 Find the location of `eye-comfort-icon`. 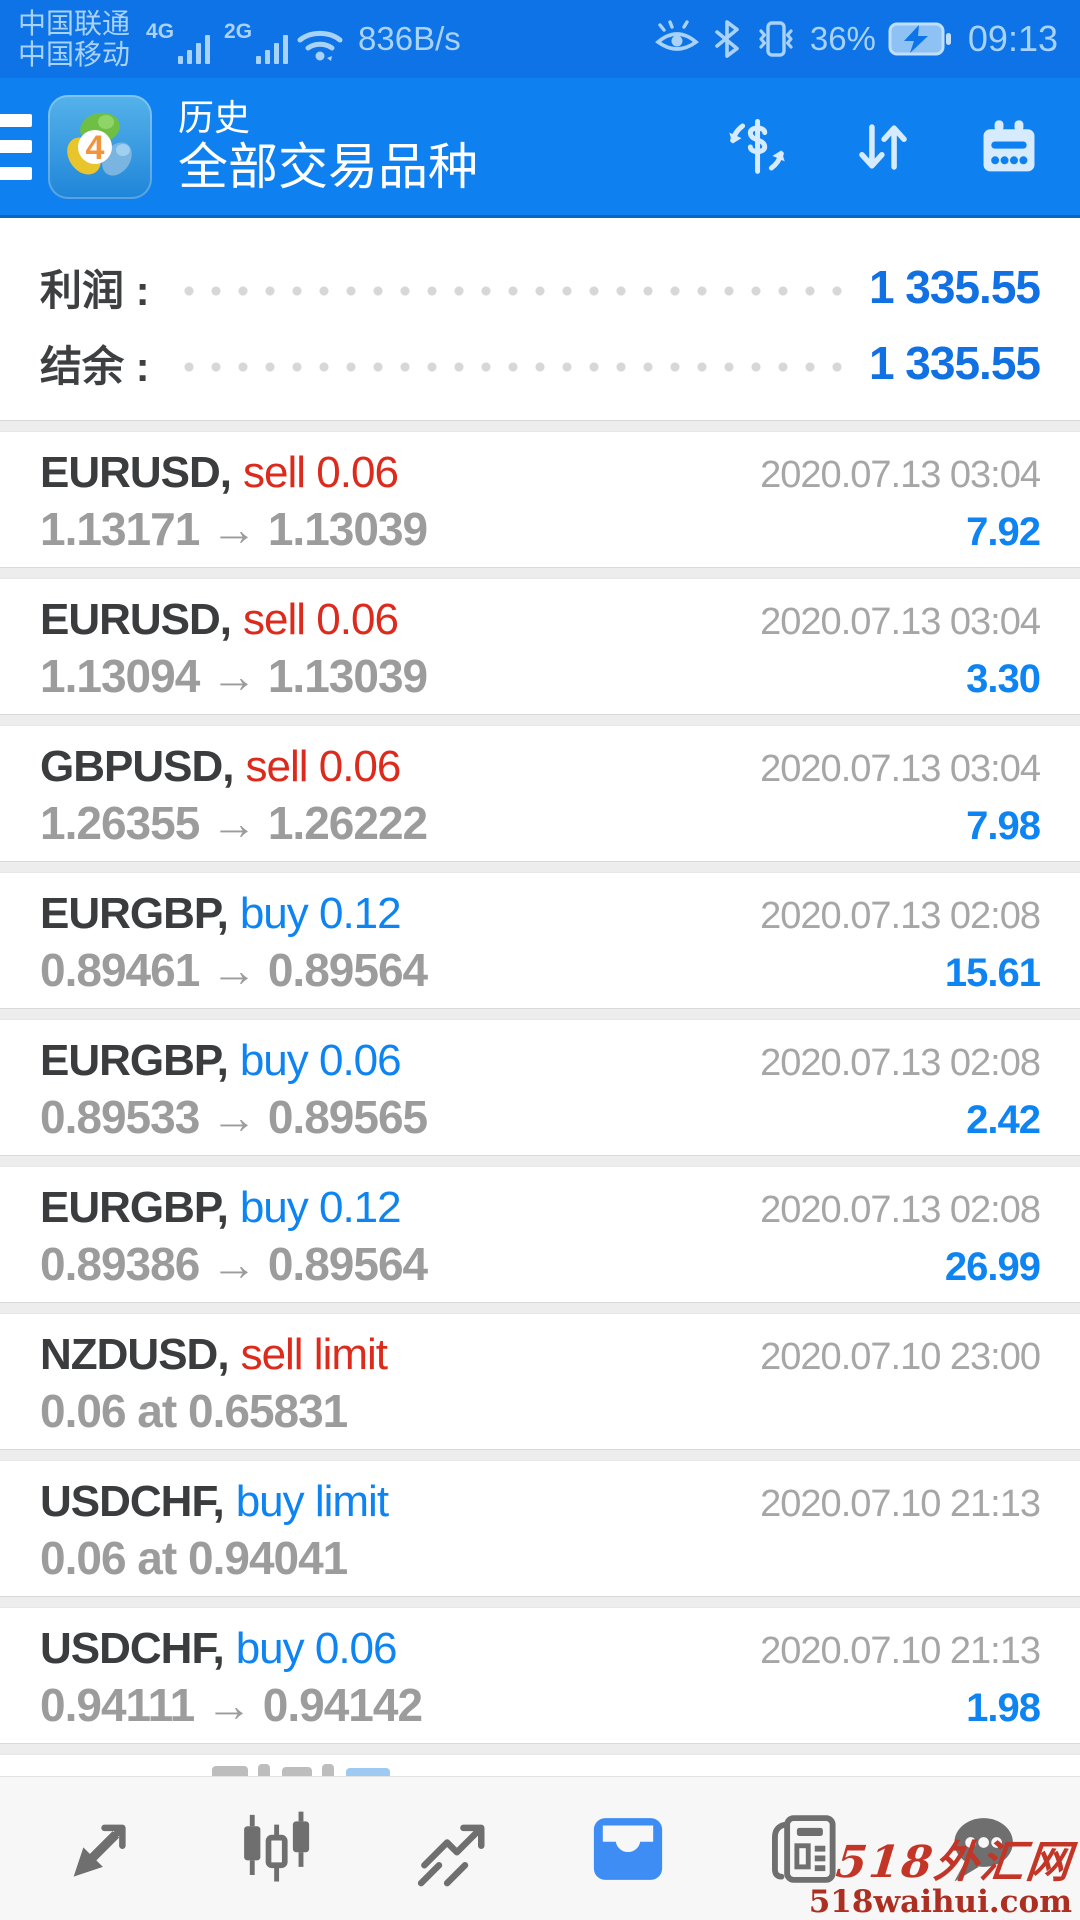

eye-comfort-icon is located at coordinates (676, 35).